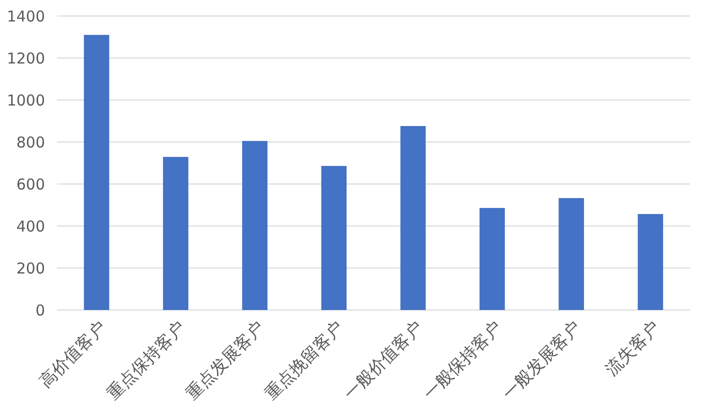 The image size is (703, 414). Describe the element at coordinates (30, 142) in the screenshot. I see `y-tick-label: 800` at that location.